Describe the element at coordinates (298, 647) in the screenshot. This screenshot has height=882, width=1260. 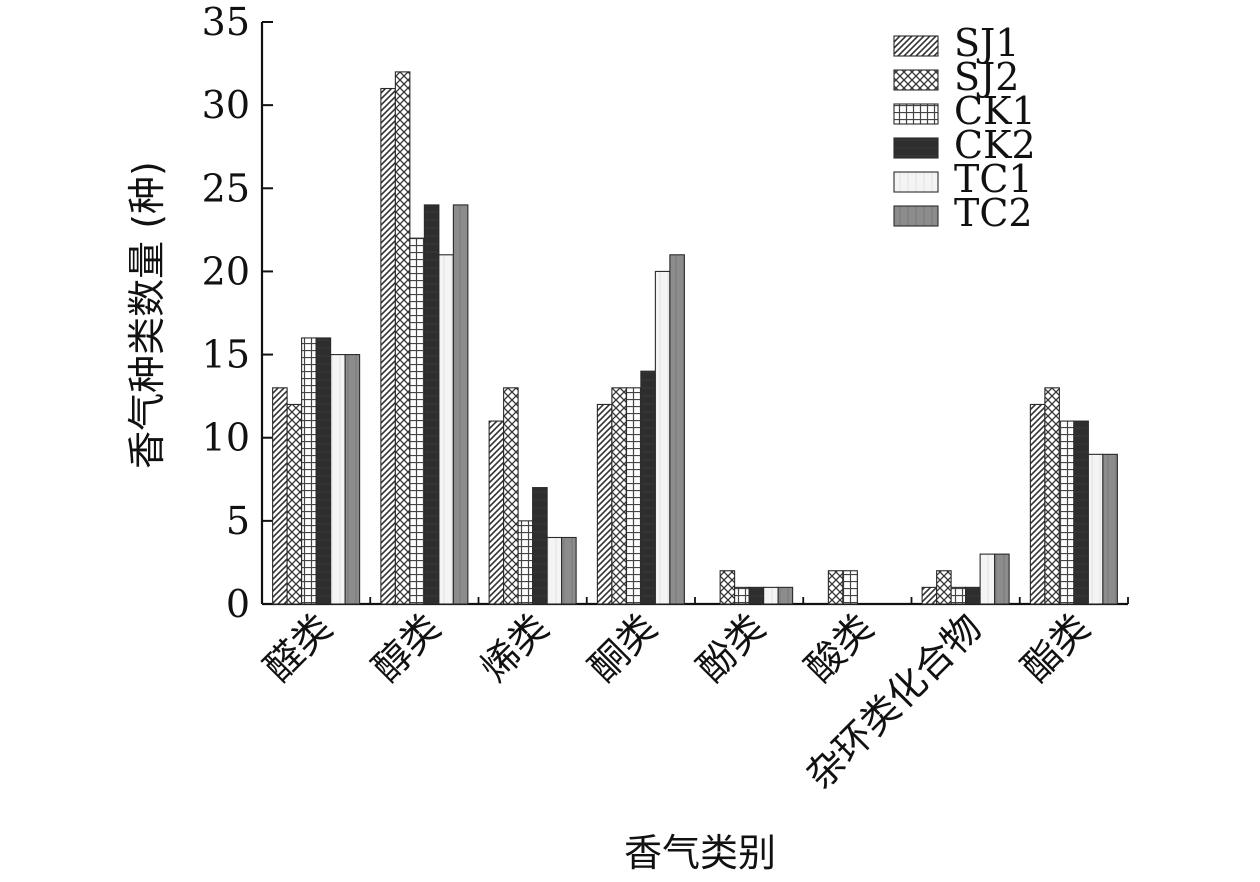
I see `x-tick-label: 醛类` at that location.